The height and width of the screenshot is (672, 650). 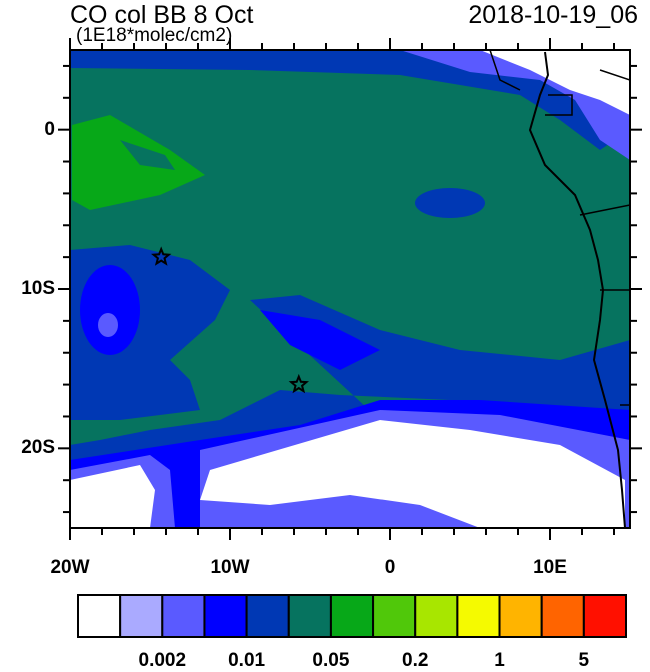 I want to click on lat-tick-label: 20S, so click(x=38, y=448).